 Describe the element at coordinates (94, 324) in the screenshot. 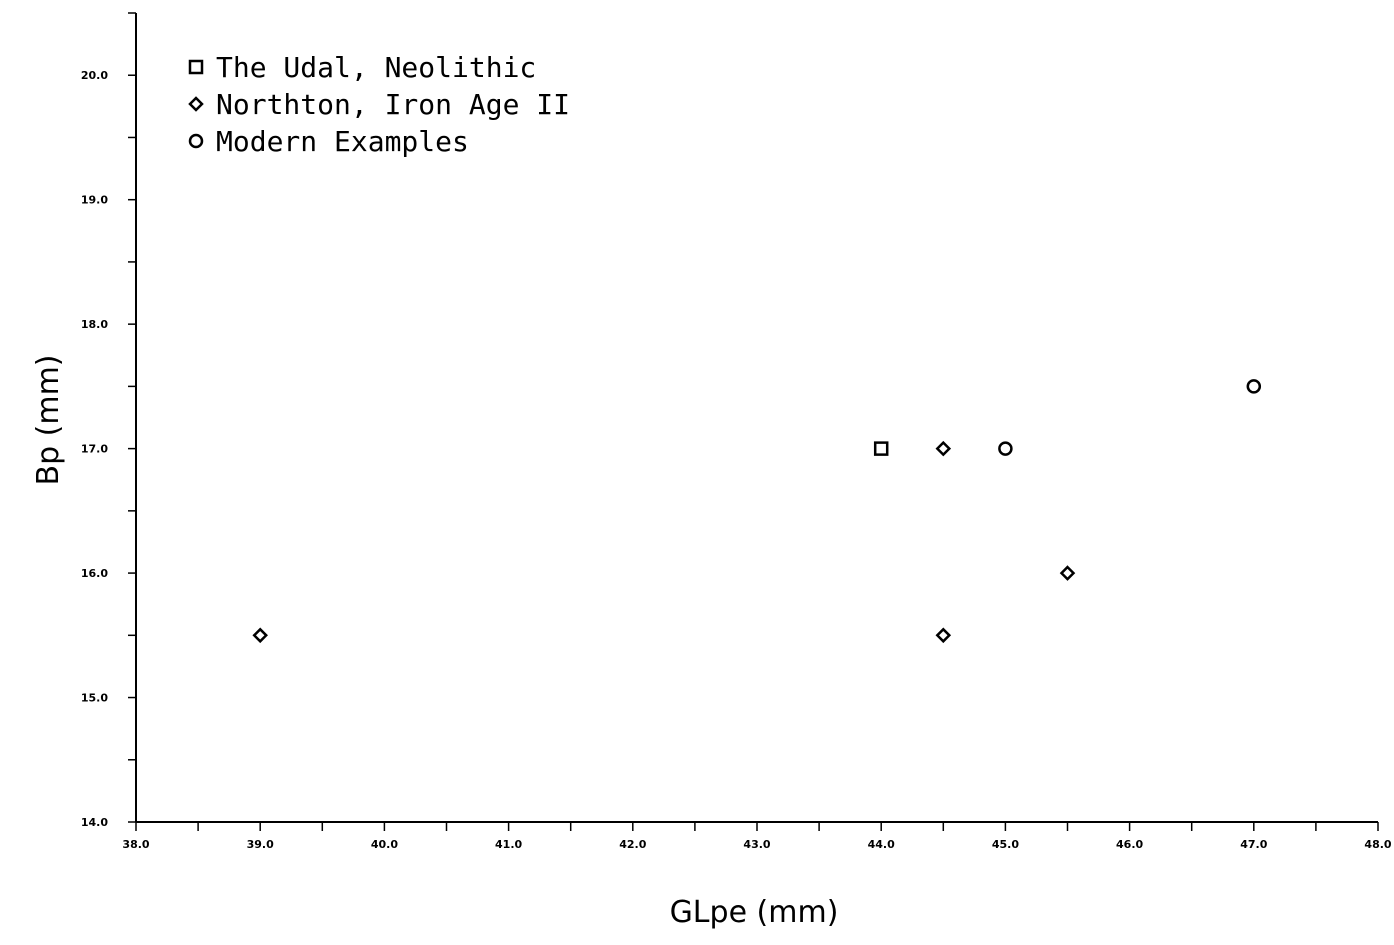

I see `y-tick-label: 18.0` at that location.